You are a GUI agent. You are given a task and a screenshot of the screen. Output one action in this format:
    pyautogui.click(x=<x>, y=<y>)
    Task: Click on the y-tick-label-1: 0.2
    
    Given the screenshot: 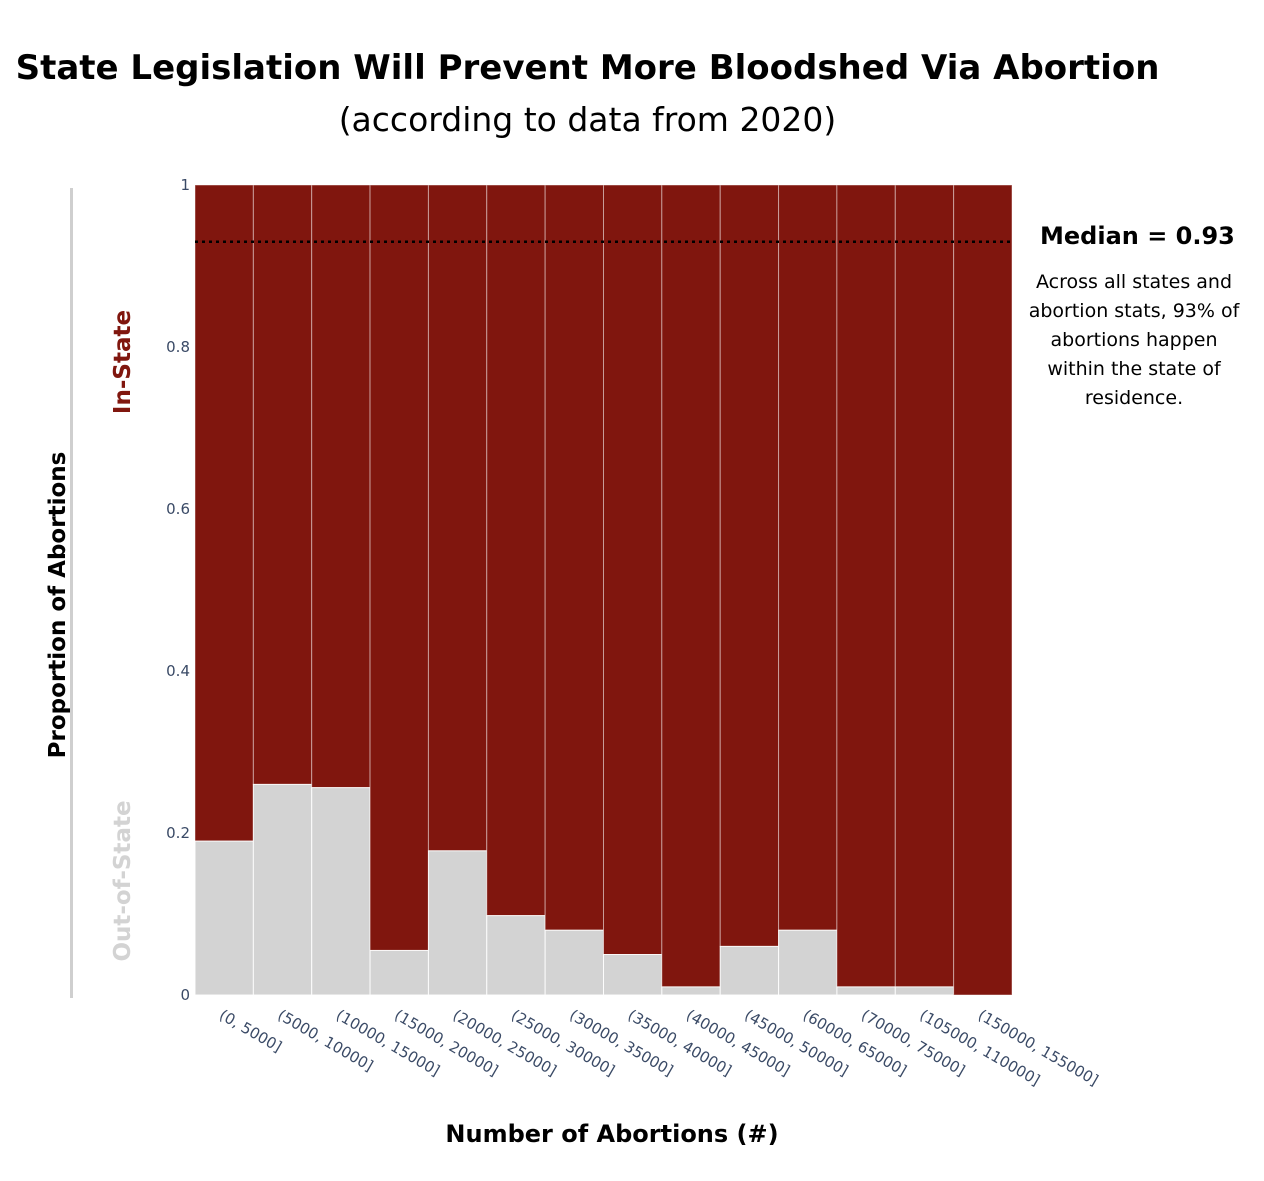 What is the action you would take?
    pyautogui.click(x=178, y=833)
    